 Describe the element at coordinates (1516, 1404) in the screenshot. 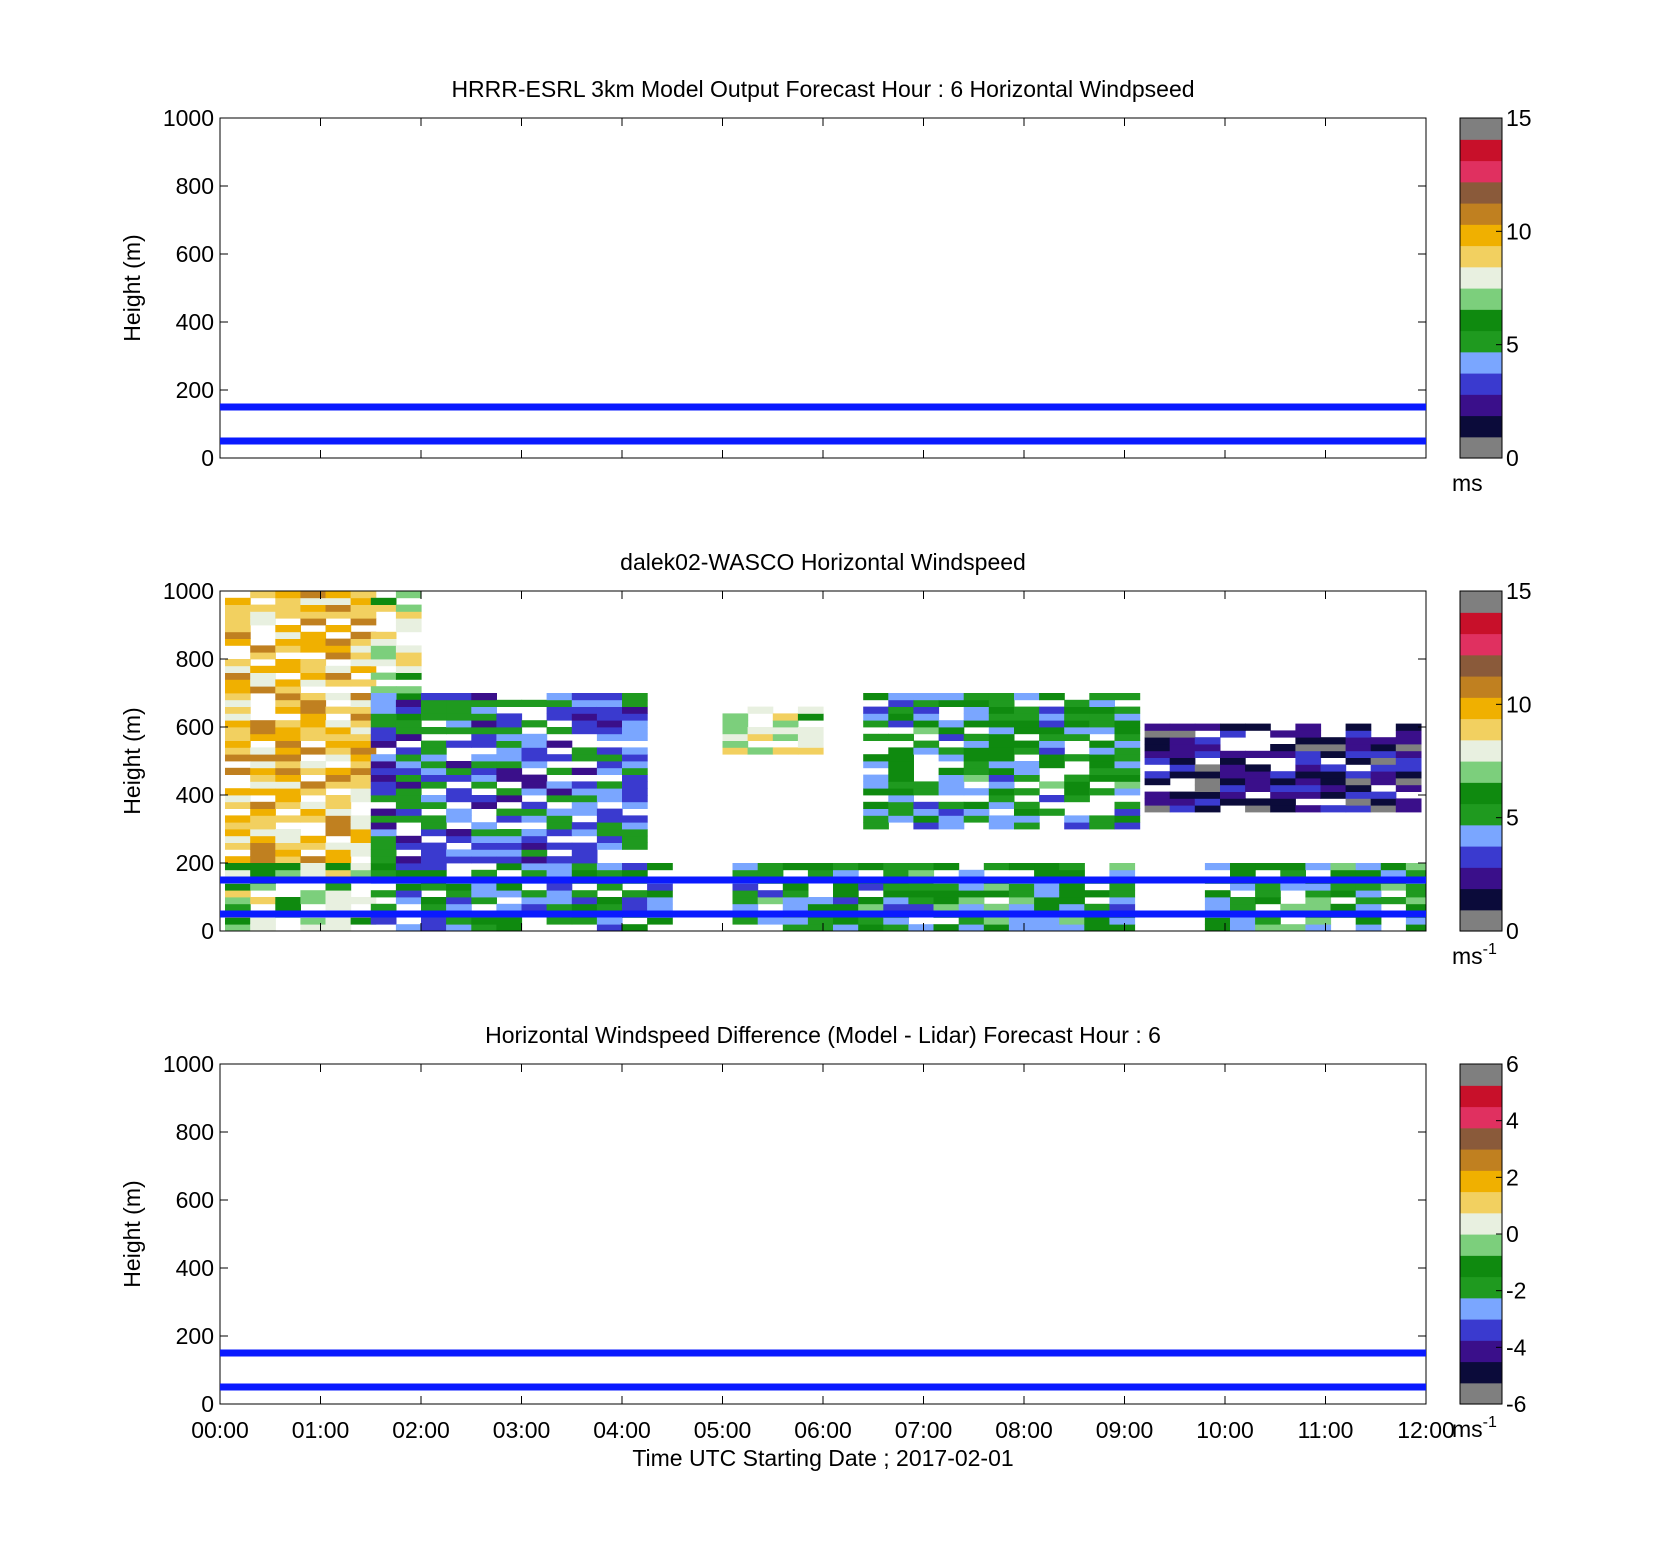

I see `colorbar-tick-label: -6` at that location.